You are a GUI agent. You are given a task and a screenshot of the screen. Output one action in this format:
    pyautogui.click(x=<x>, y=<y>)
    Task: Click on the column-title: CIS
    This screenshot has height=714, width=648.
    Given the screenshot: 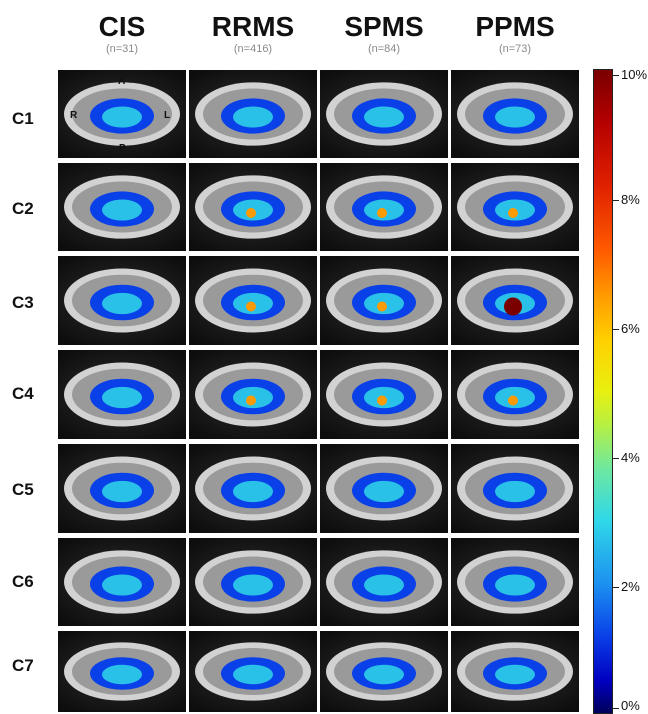 What is the action you would take?
    pyautogui.click(x=122, y=26)
    